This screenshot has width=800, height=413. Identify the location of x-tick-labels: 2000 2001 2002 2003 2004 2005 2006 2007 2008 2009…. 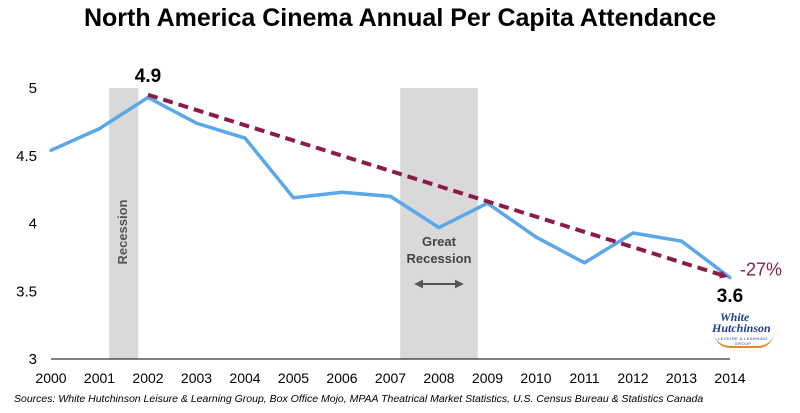
(390, 378).